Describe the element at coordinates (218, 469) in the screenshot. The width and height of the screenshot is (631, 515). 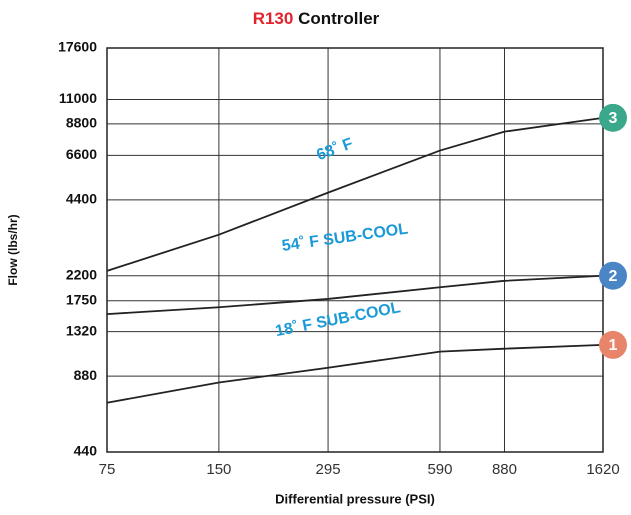
I see `x-tick-label: 150` at that location.